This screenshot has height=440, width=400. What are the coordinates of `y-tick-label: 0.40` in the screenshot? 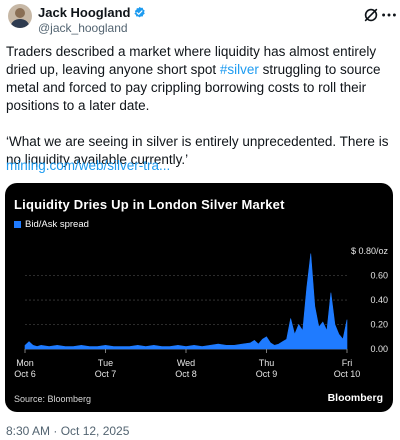 It's located at (379, 300).